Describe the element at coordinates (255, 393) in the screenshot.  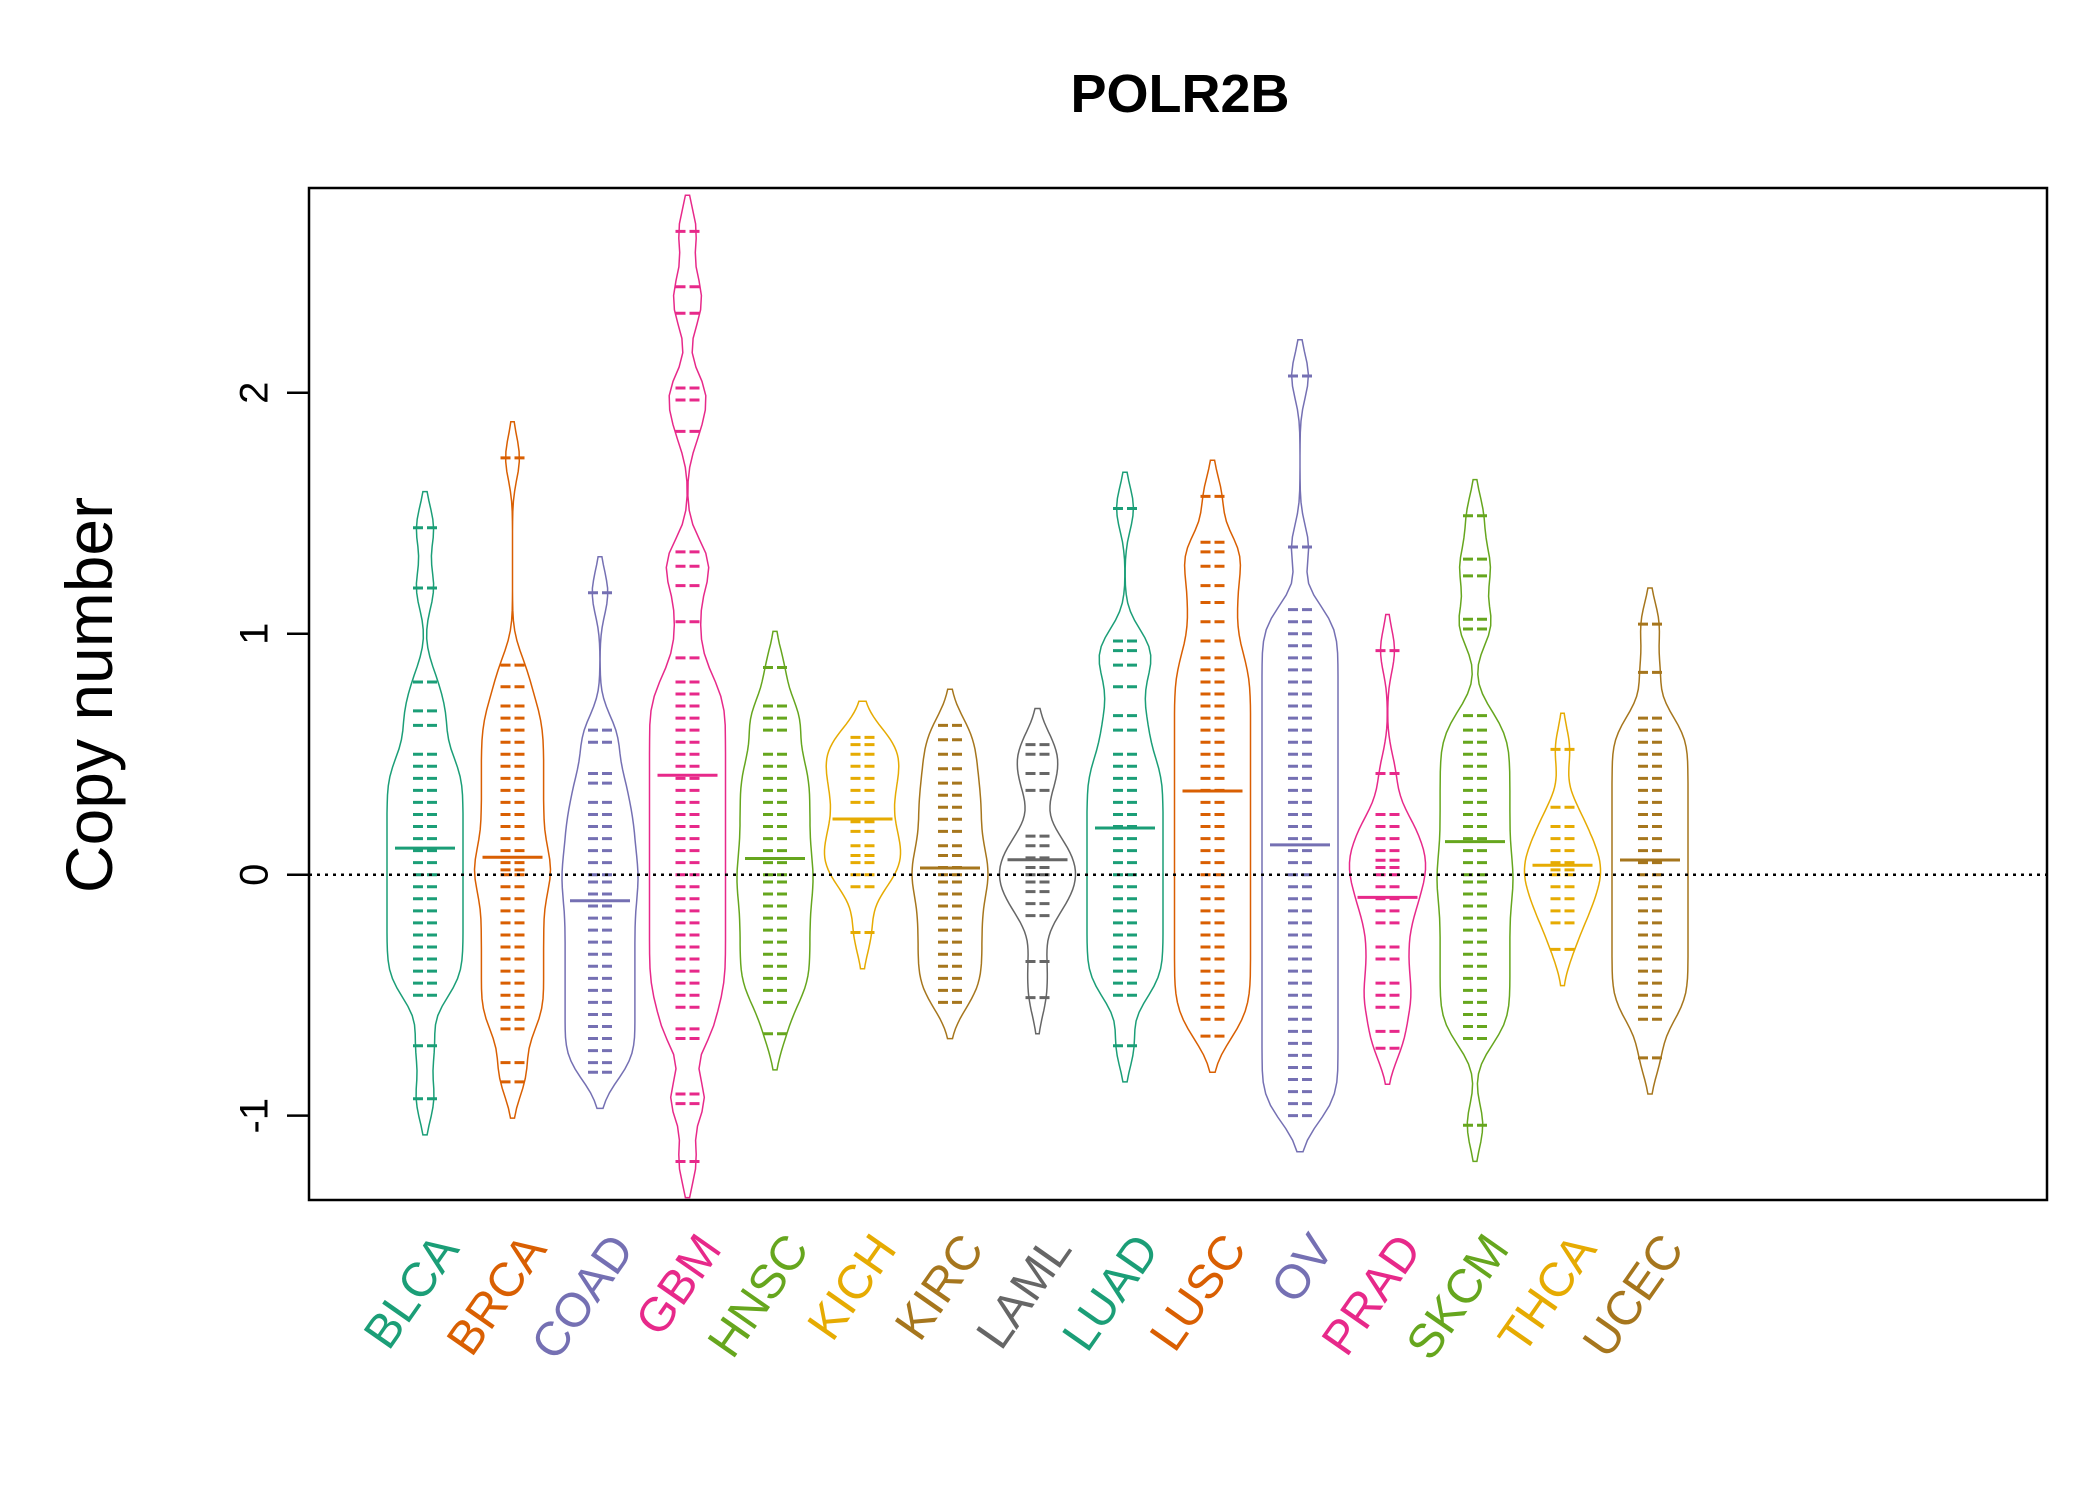
I see `y-tick-label: 2` at that location.